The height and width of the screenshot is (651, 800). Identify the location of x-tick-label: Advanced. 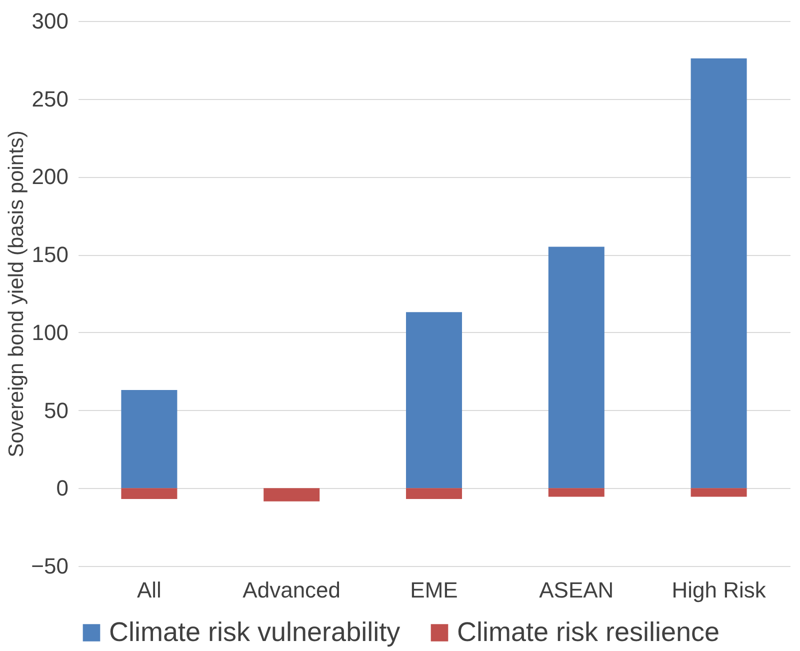
(291, 590).